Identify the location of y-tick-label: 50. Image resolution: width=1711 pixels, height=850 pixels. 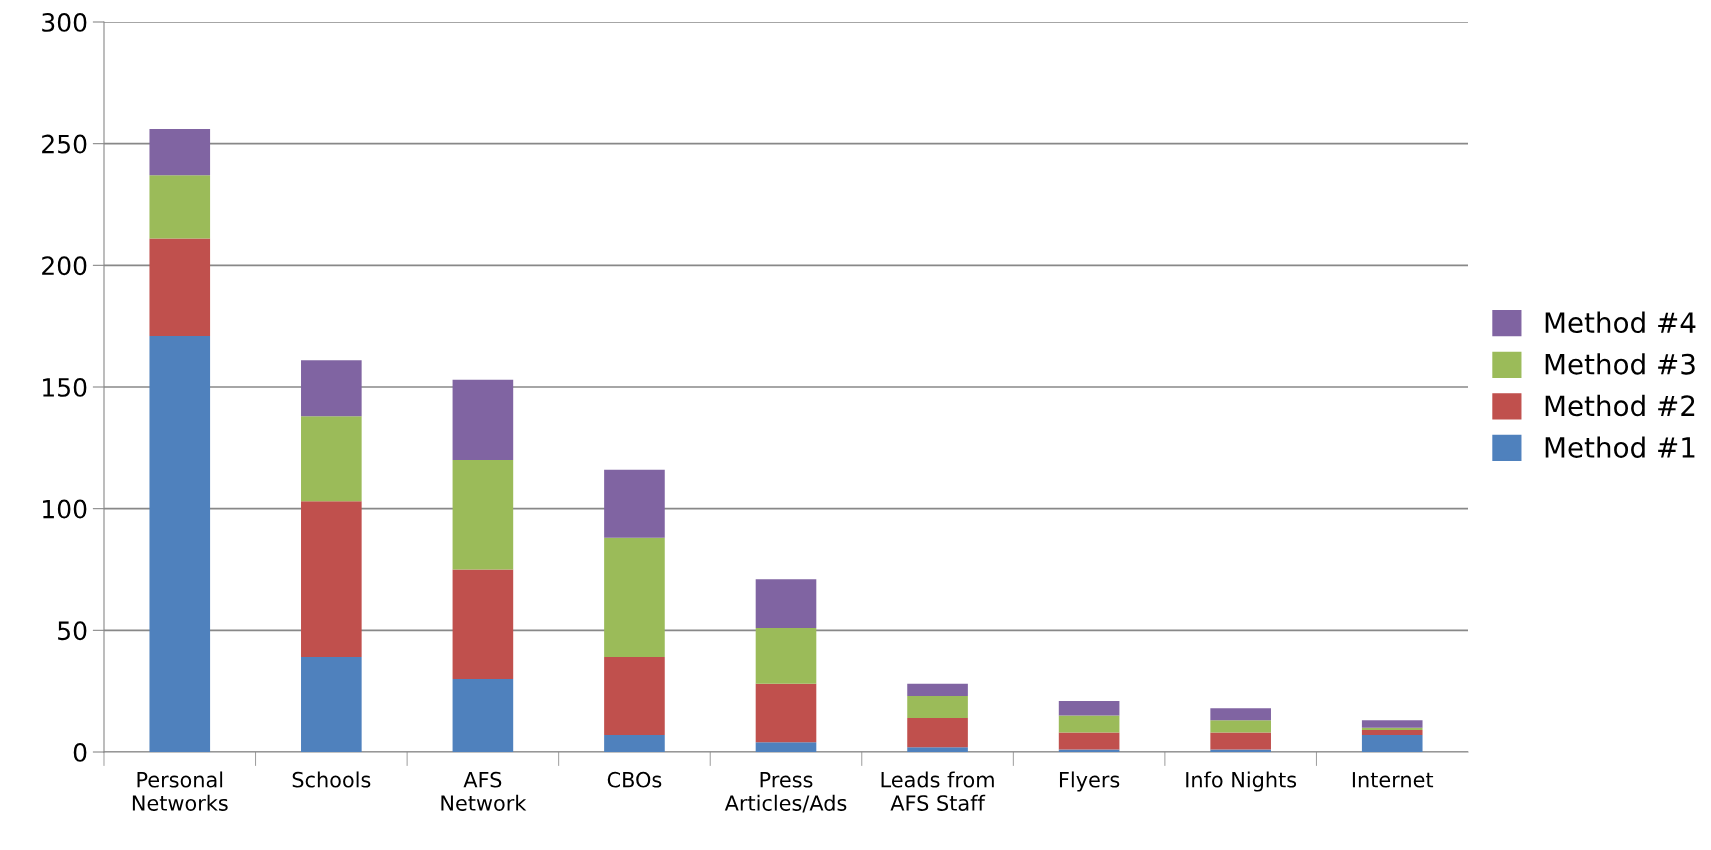
(72, 631).